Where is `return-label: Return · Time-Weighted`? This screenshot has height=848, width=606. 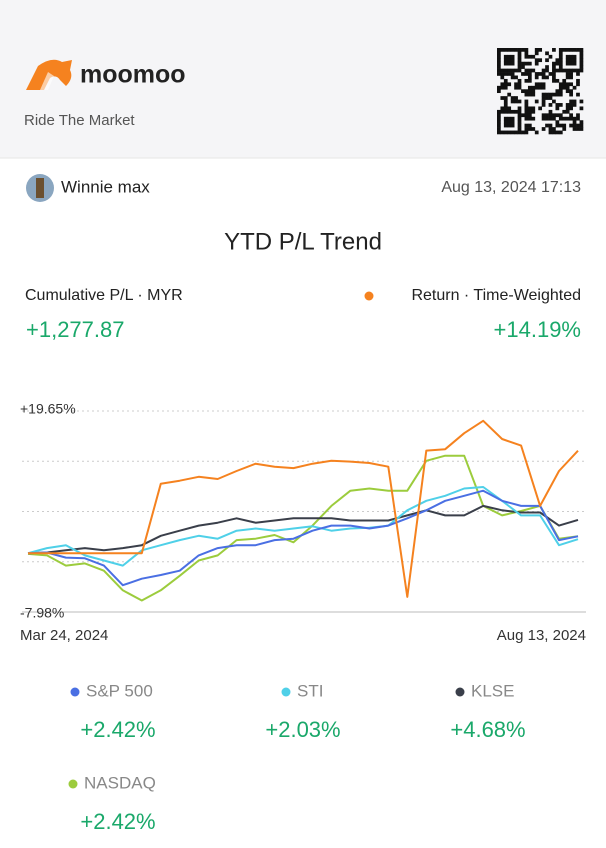 return-label: Return · Time-Weighted is located at coordinates (496, 295).